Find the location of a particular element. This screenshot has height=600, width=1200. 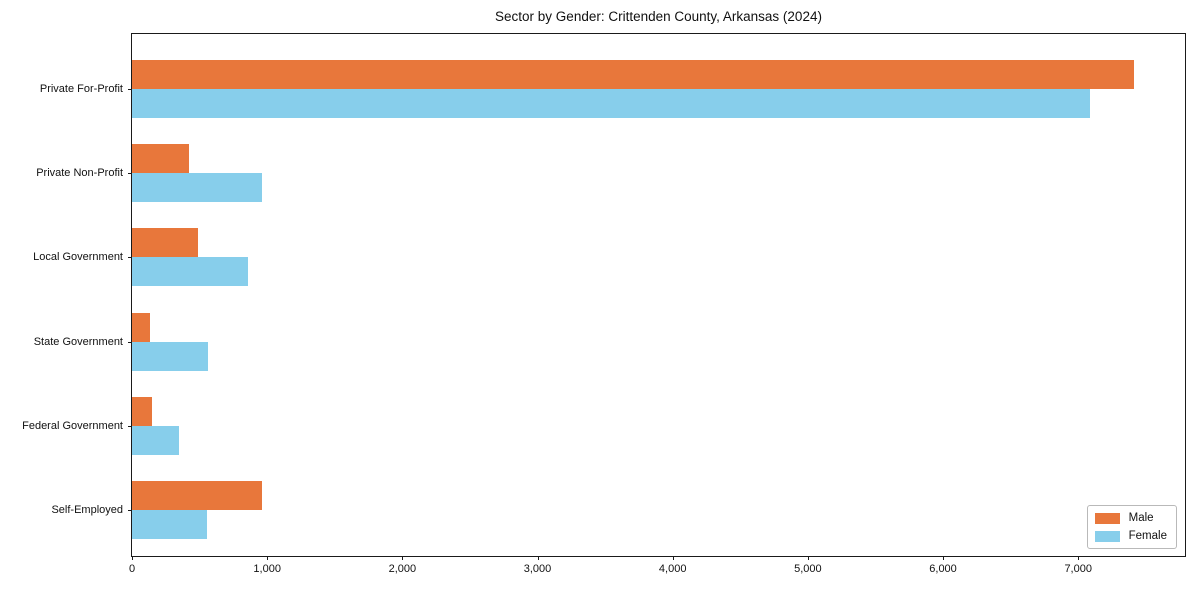

legend-item-male: Male is located at coordinates (1130, 518).